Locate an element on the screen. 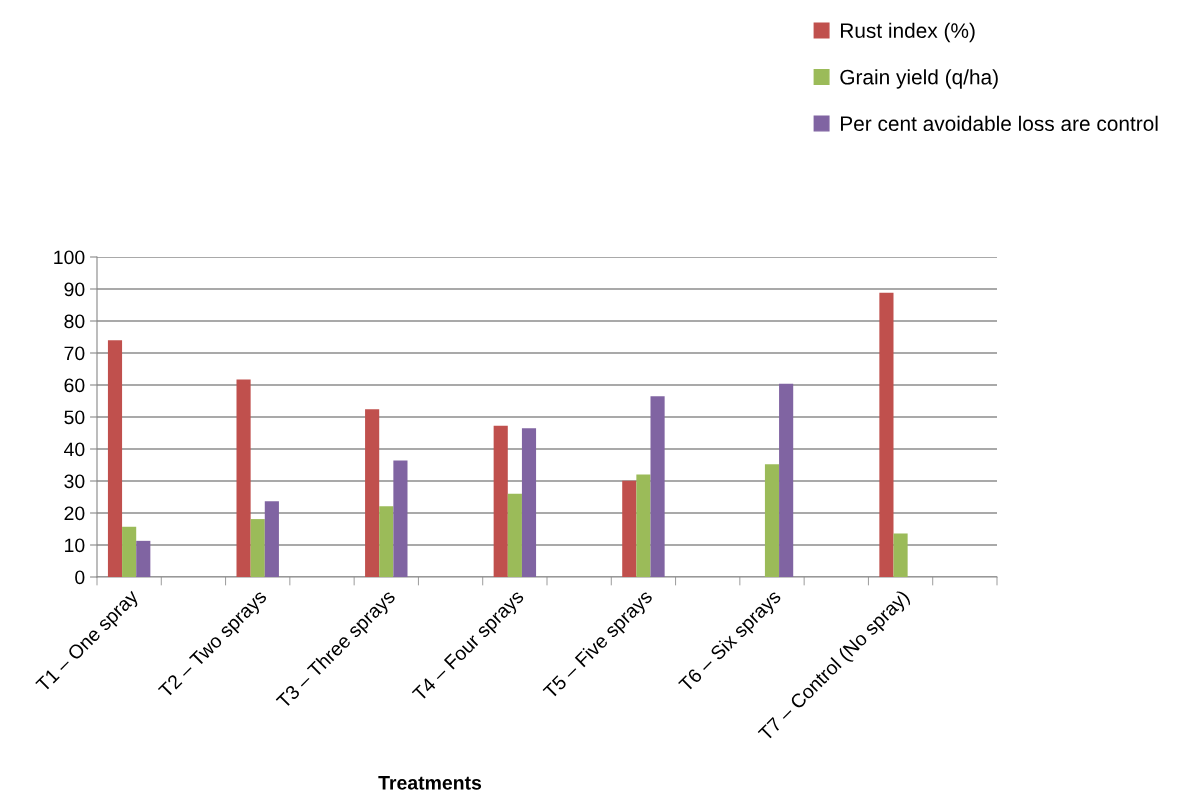 The width and height of the screenshot is (1180, 794). y-tick-label: 100 is located at coordinates (69, 257).